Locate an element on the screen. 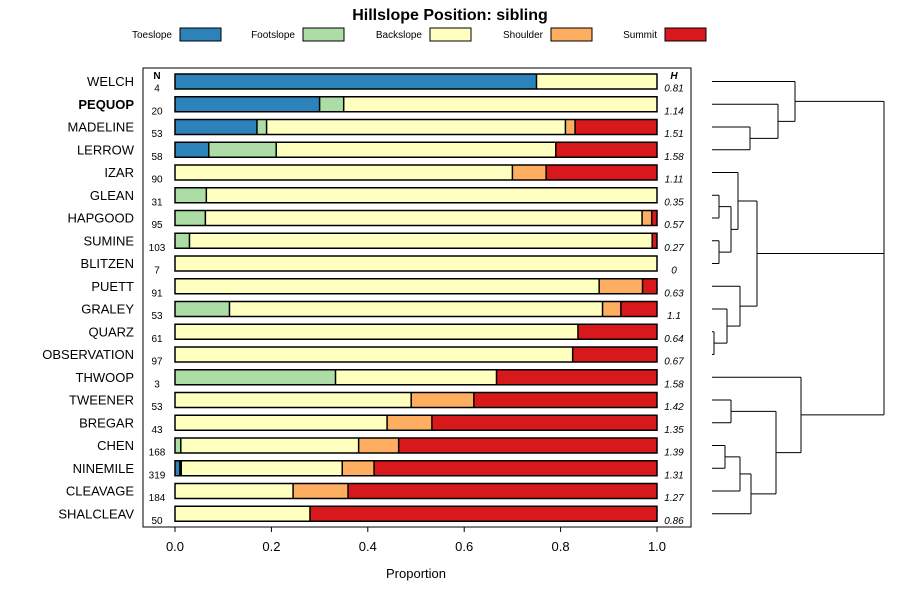  n-value: 58 is located at coordinates (157, 157).